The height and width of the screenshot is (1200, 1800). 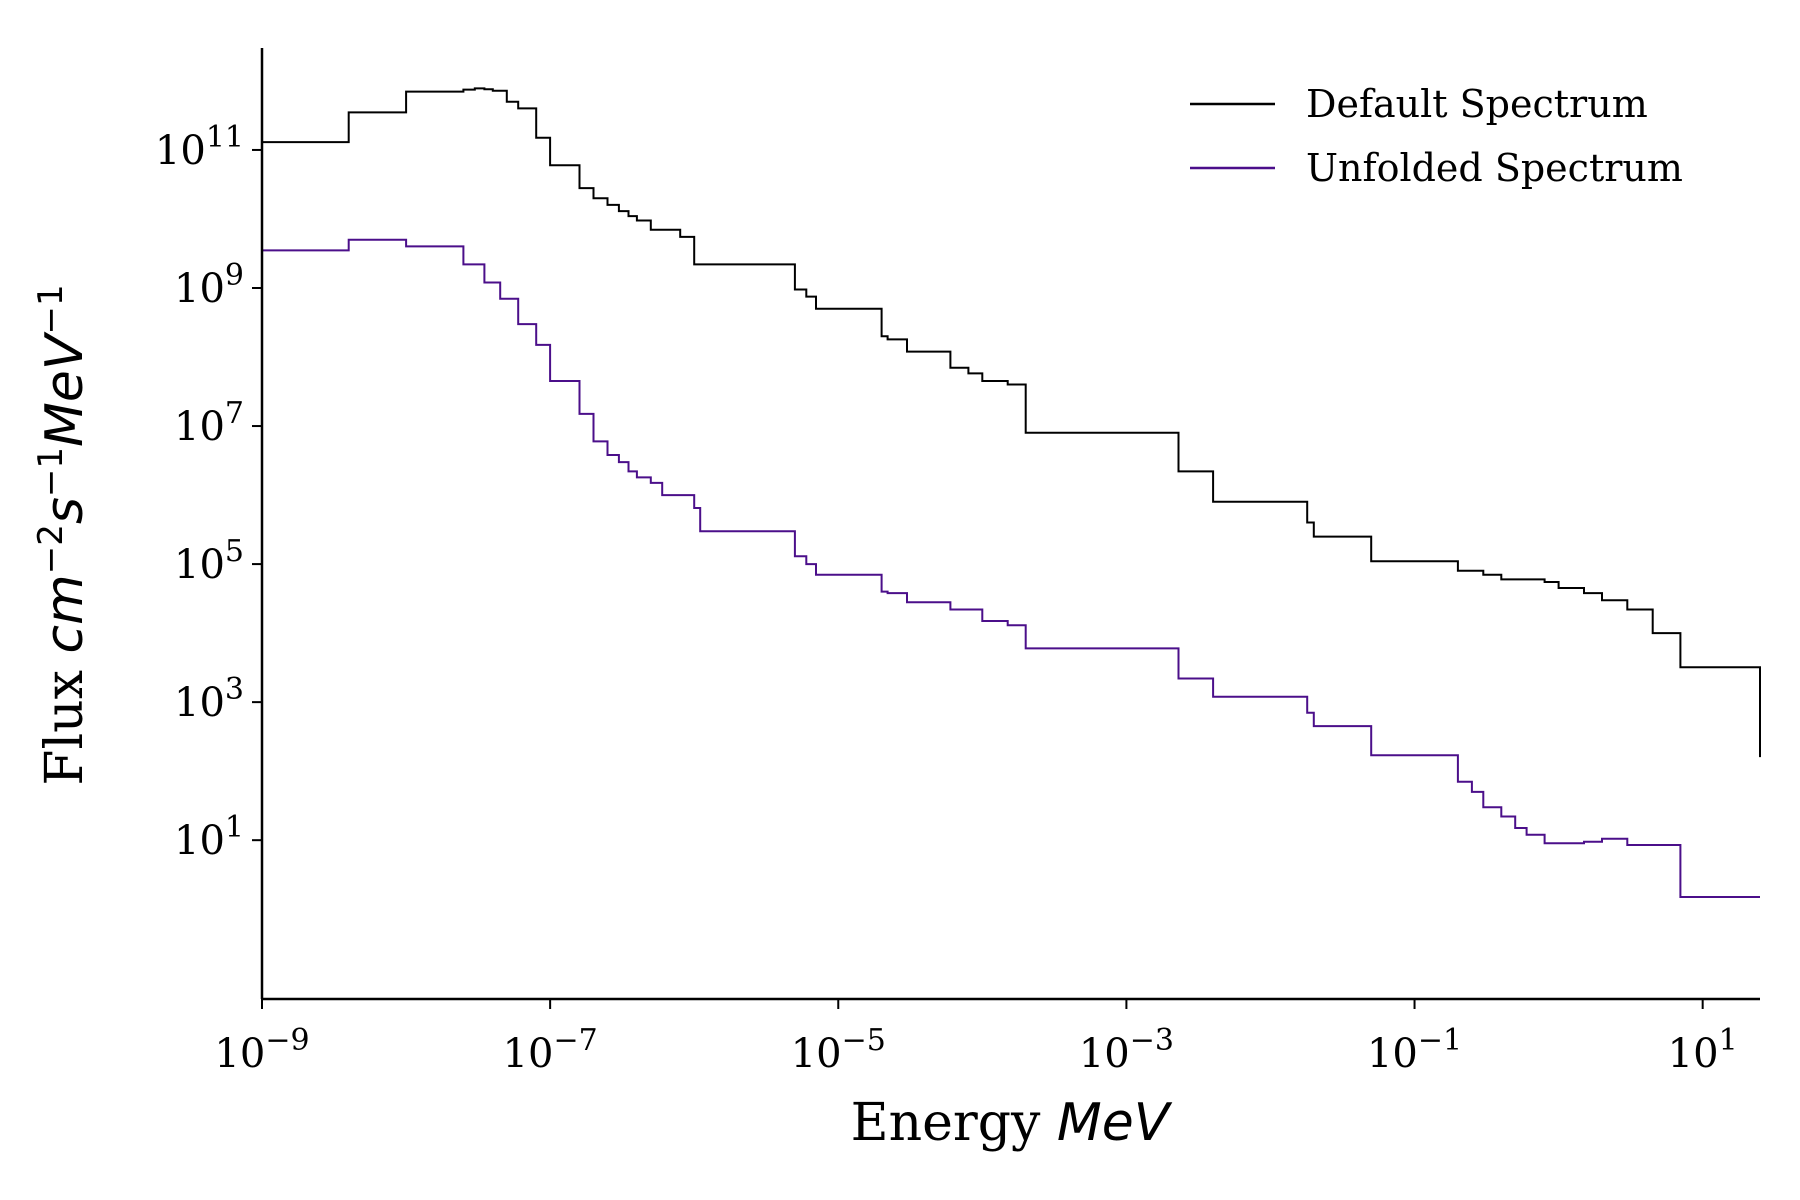 I want to click on y-ticks: 10¹ 10³ 10⁵ 10⁷ 10⁹ 10¹¹, so click(x=208, y=492).